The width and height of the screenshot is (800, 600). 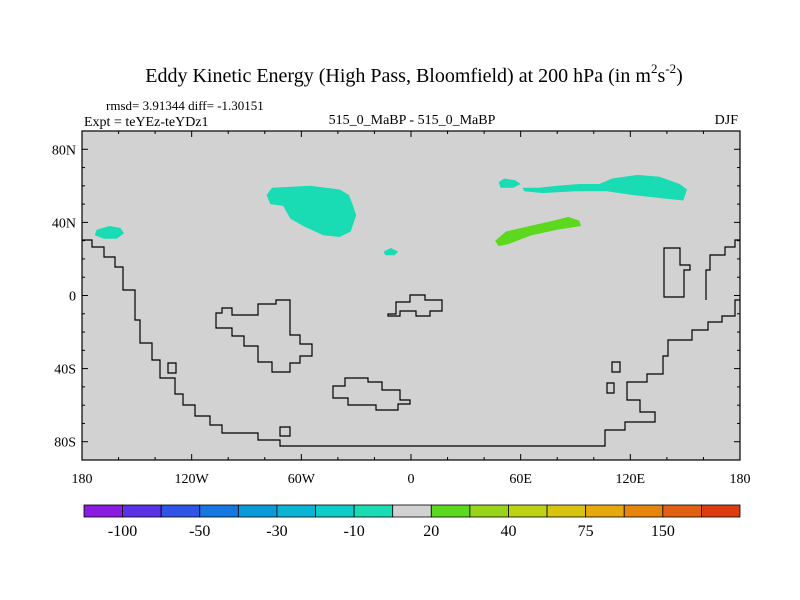 What do you see at coordinates (415, 305) in the screenshot?
I see `coastline-africa` at bounding box center [415, 305].